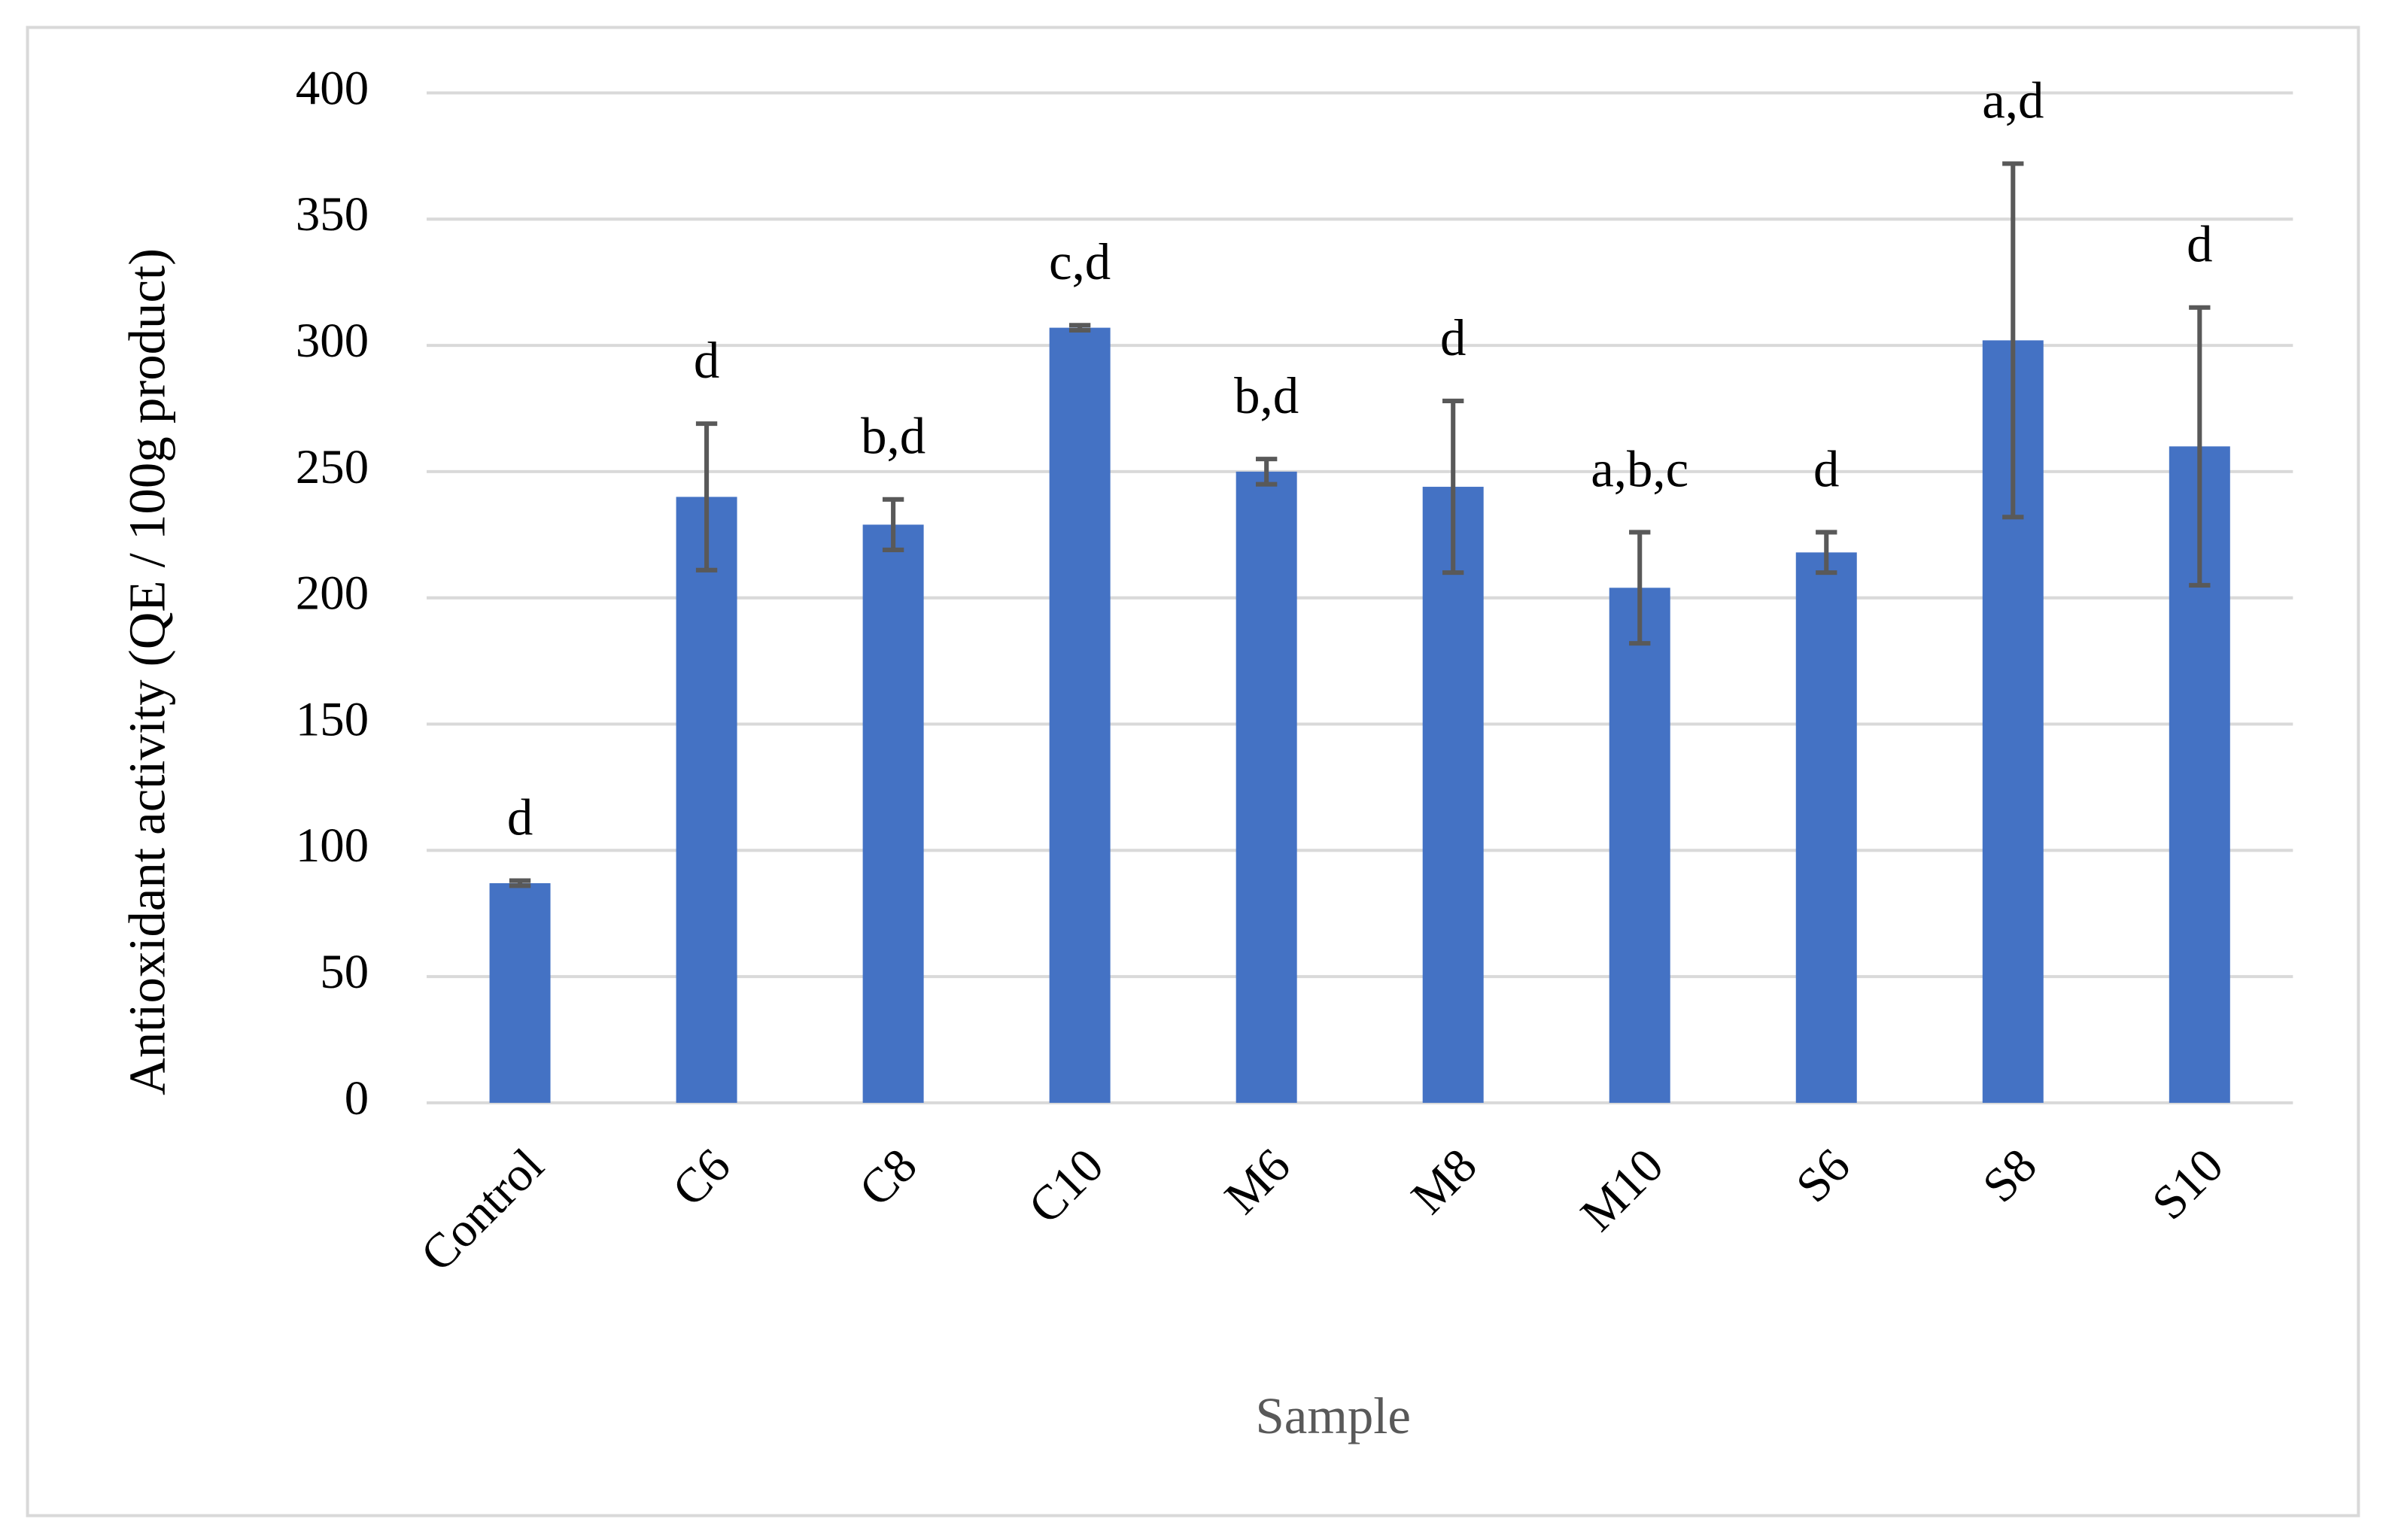 The width and height of the screenshot is (2389, 1540). I want to click on y-tick-label: 0, so click(357, 1098).